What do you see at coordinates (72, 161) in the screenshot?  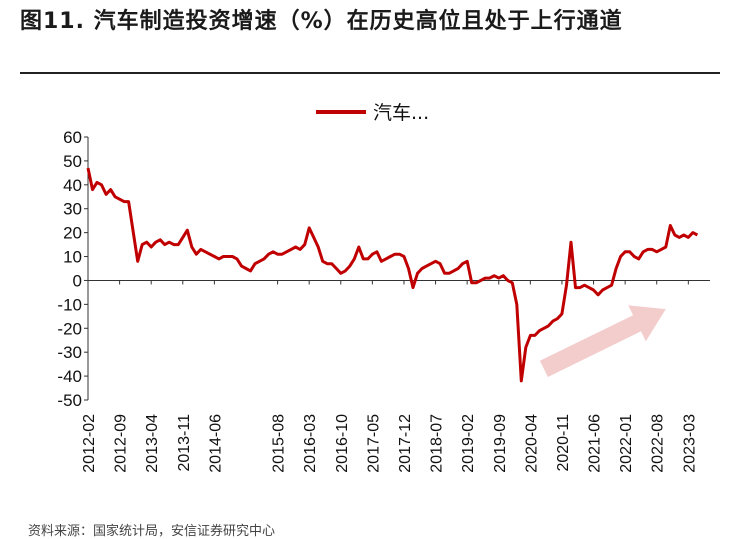 I see `y-tick-label: 50` at bounding box center [72, 161].